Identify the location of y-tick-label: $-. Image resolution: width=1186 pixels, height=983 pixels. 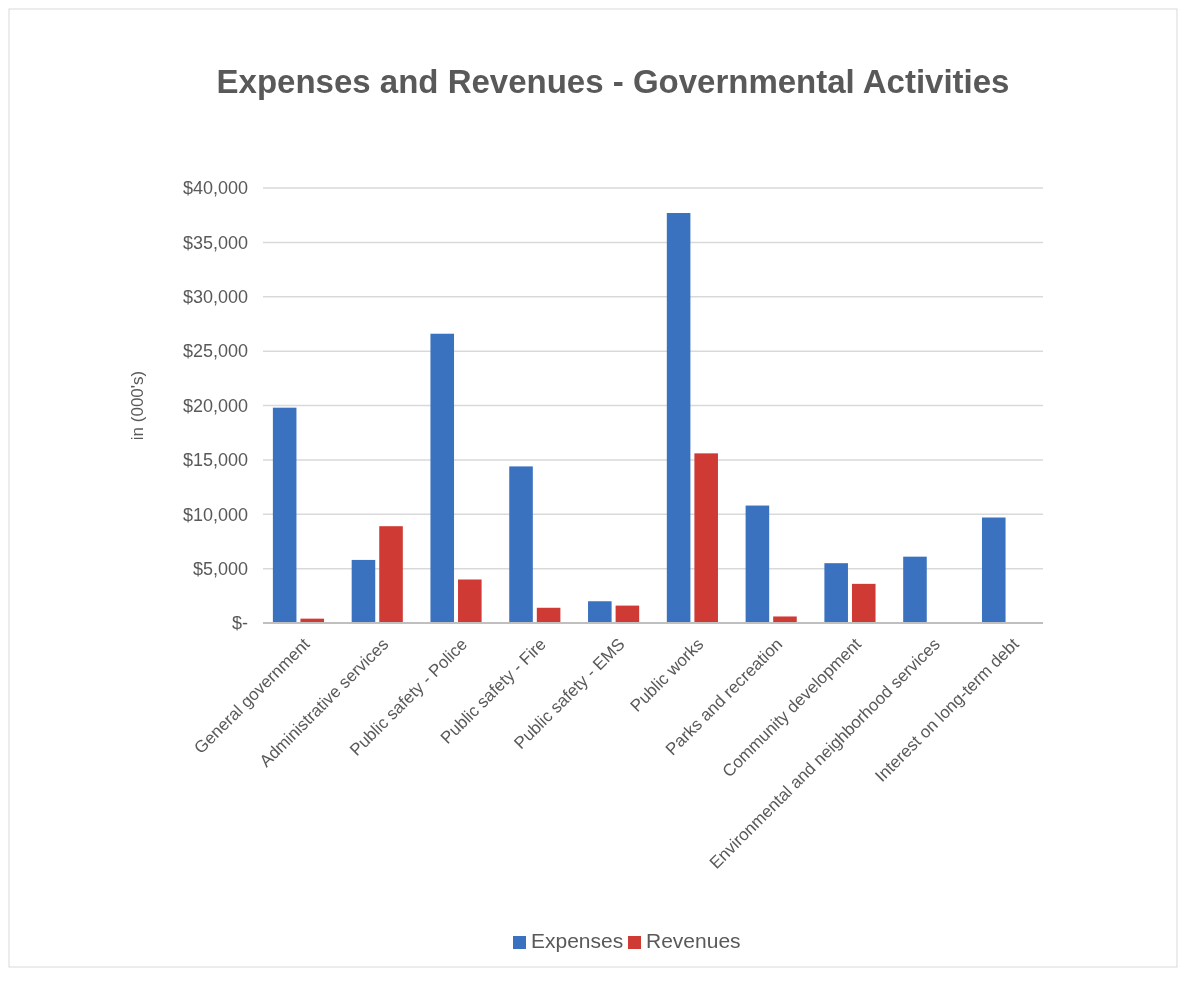
(239, 623).